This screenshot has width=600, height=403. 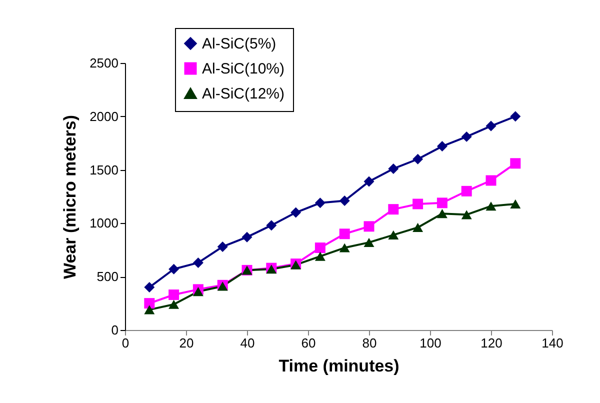 I want to click on legend-label: Al-SiC(12%), so click(x=243, y=94).